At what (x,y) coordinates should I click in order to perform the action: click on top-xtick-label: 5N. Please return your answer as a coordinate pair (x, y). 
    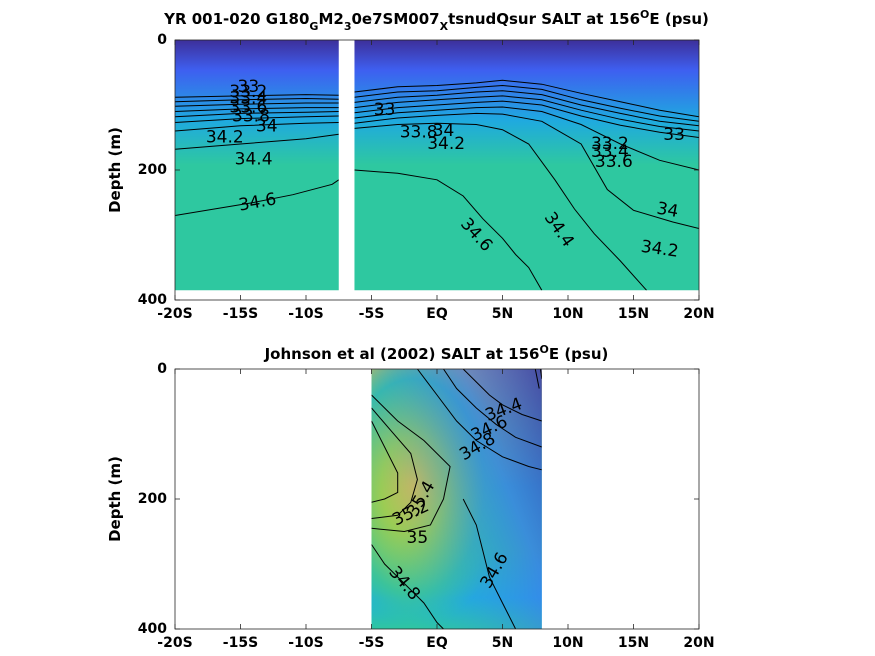
    Looking at the image, I should click on (502, 314).